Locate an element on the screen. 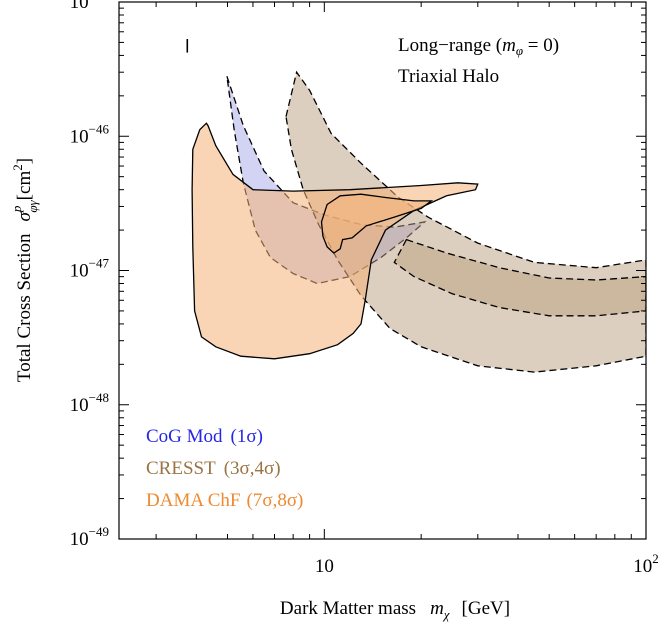  x-tick-label-0: 10 is located at coordinates (324, 566).